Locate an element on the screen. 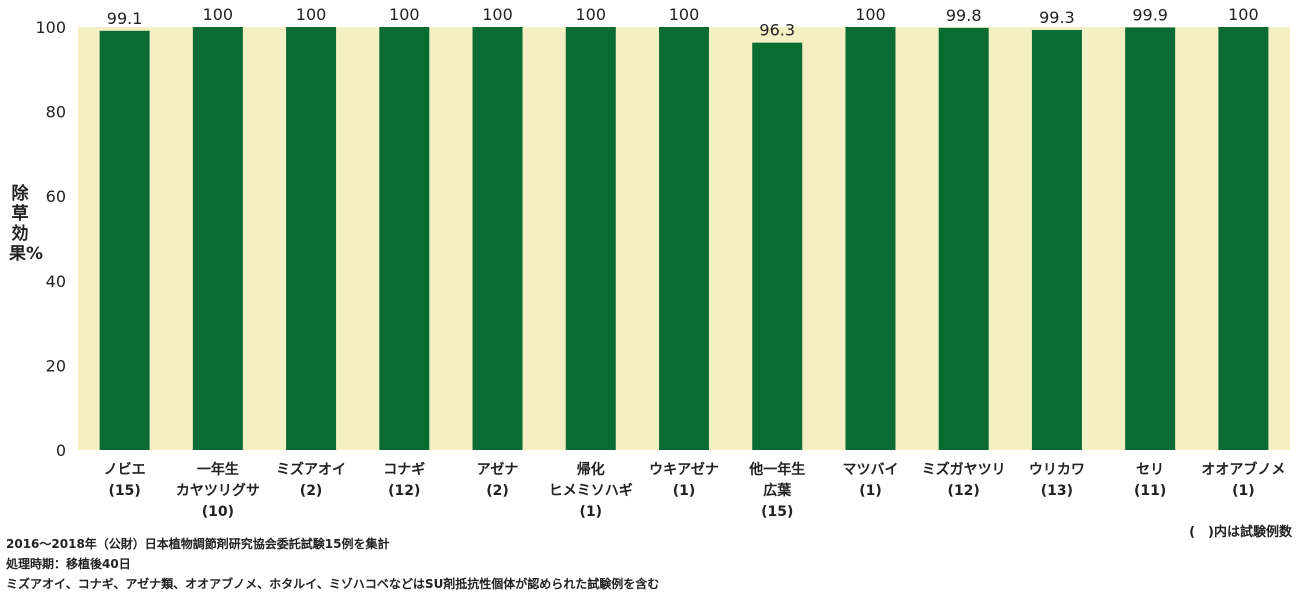  category-label: 他一年生 is located at coordinates (776, 469).